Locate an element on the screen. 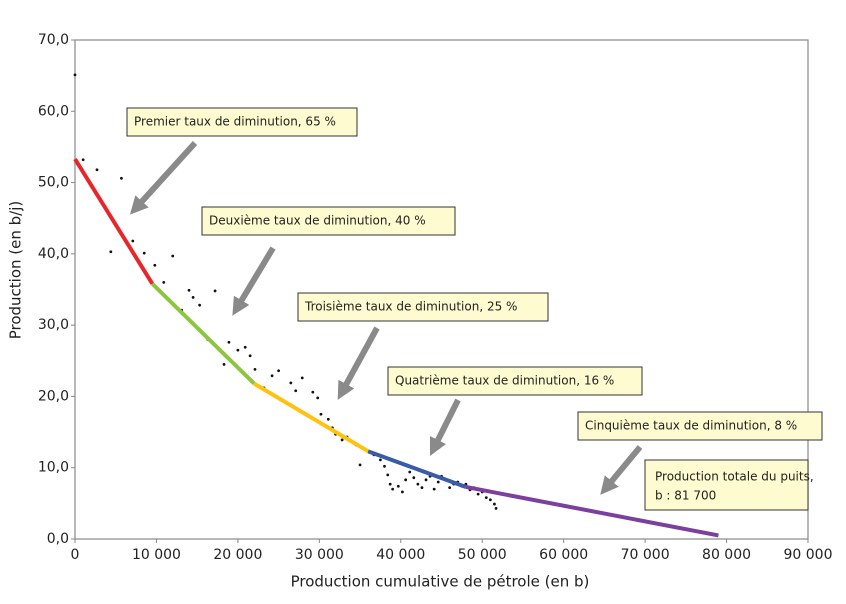 The image size is (846, 604). x-tick-label: 30 000 is located at coordinates (319, 555).